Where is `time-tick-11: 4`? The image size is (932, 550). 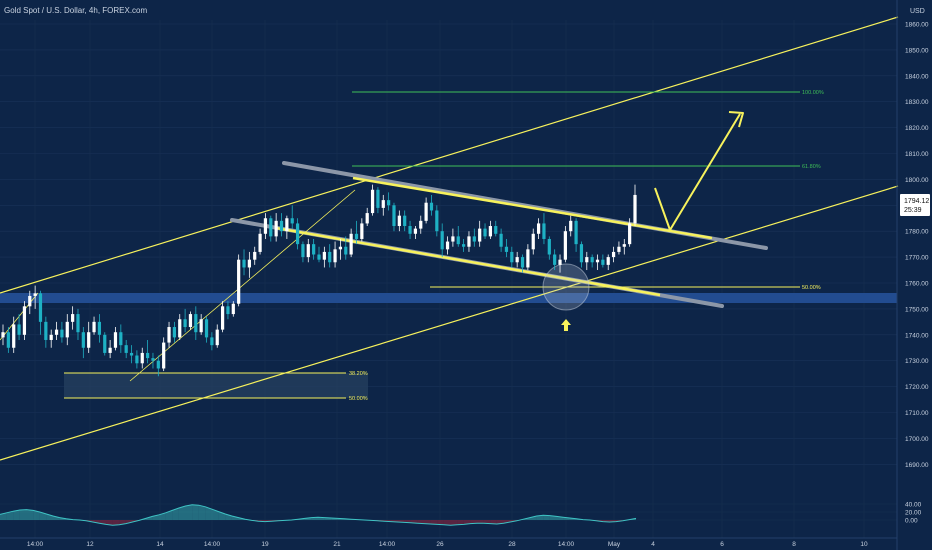
time-tick-11: 4 is located at coordinates (653, 544).